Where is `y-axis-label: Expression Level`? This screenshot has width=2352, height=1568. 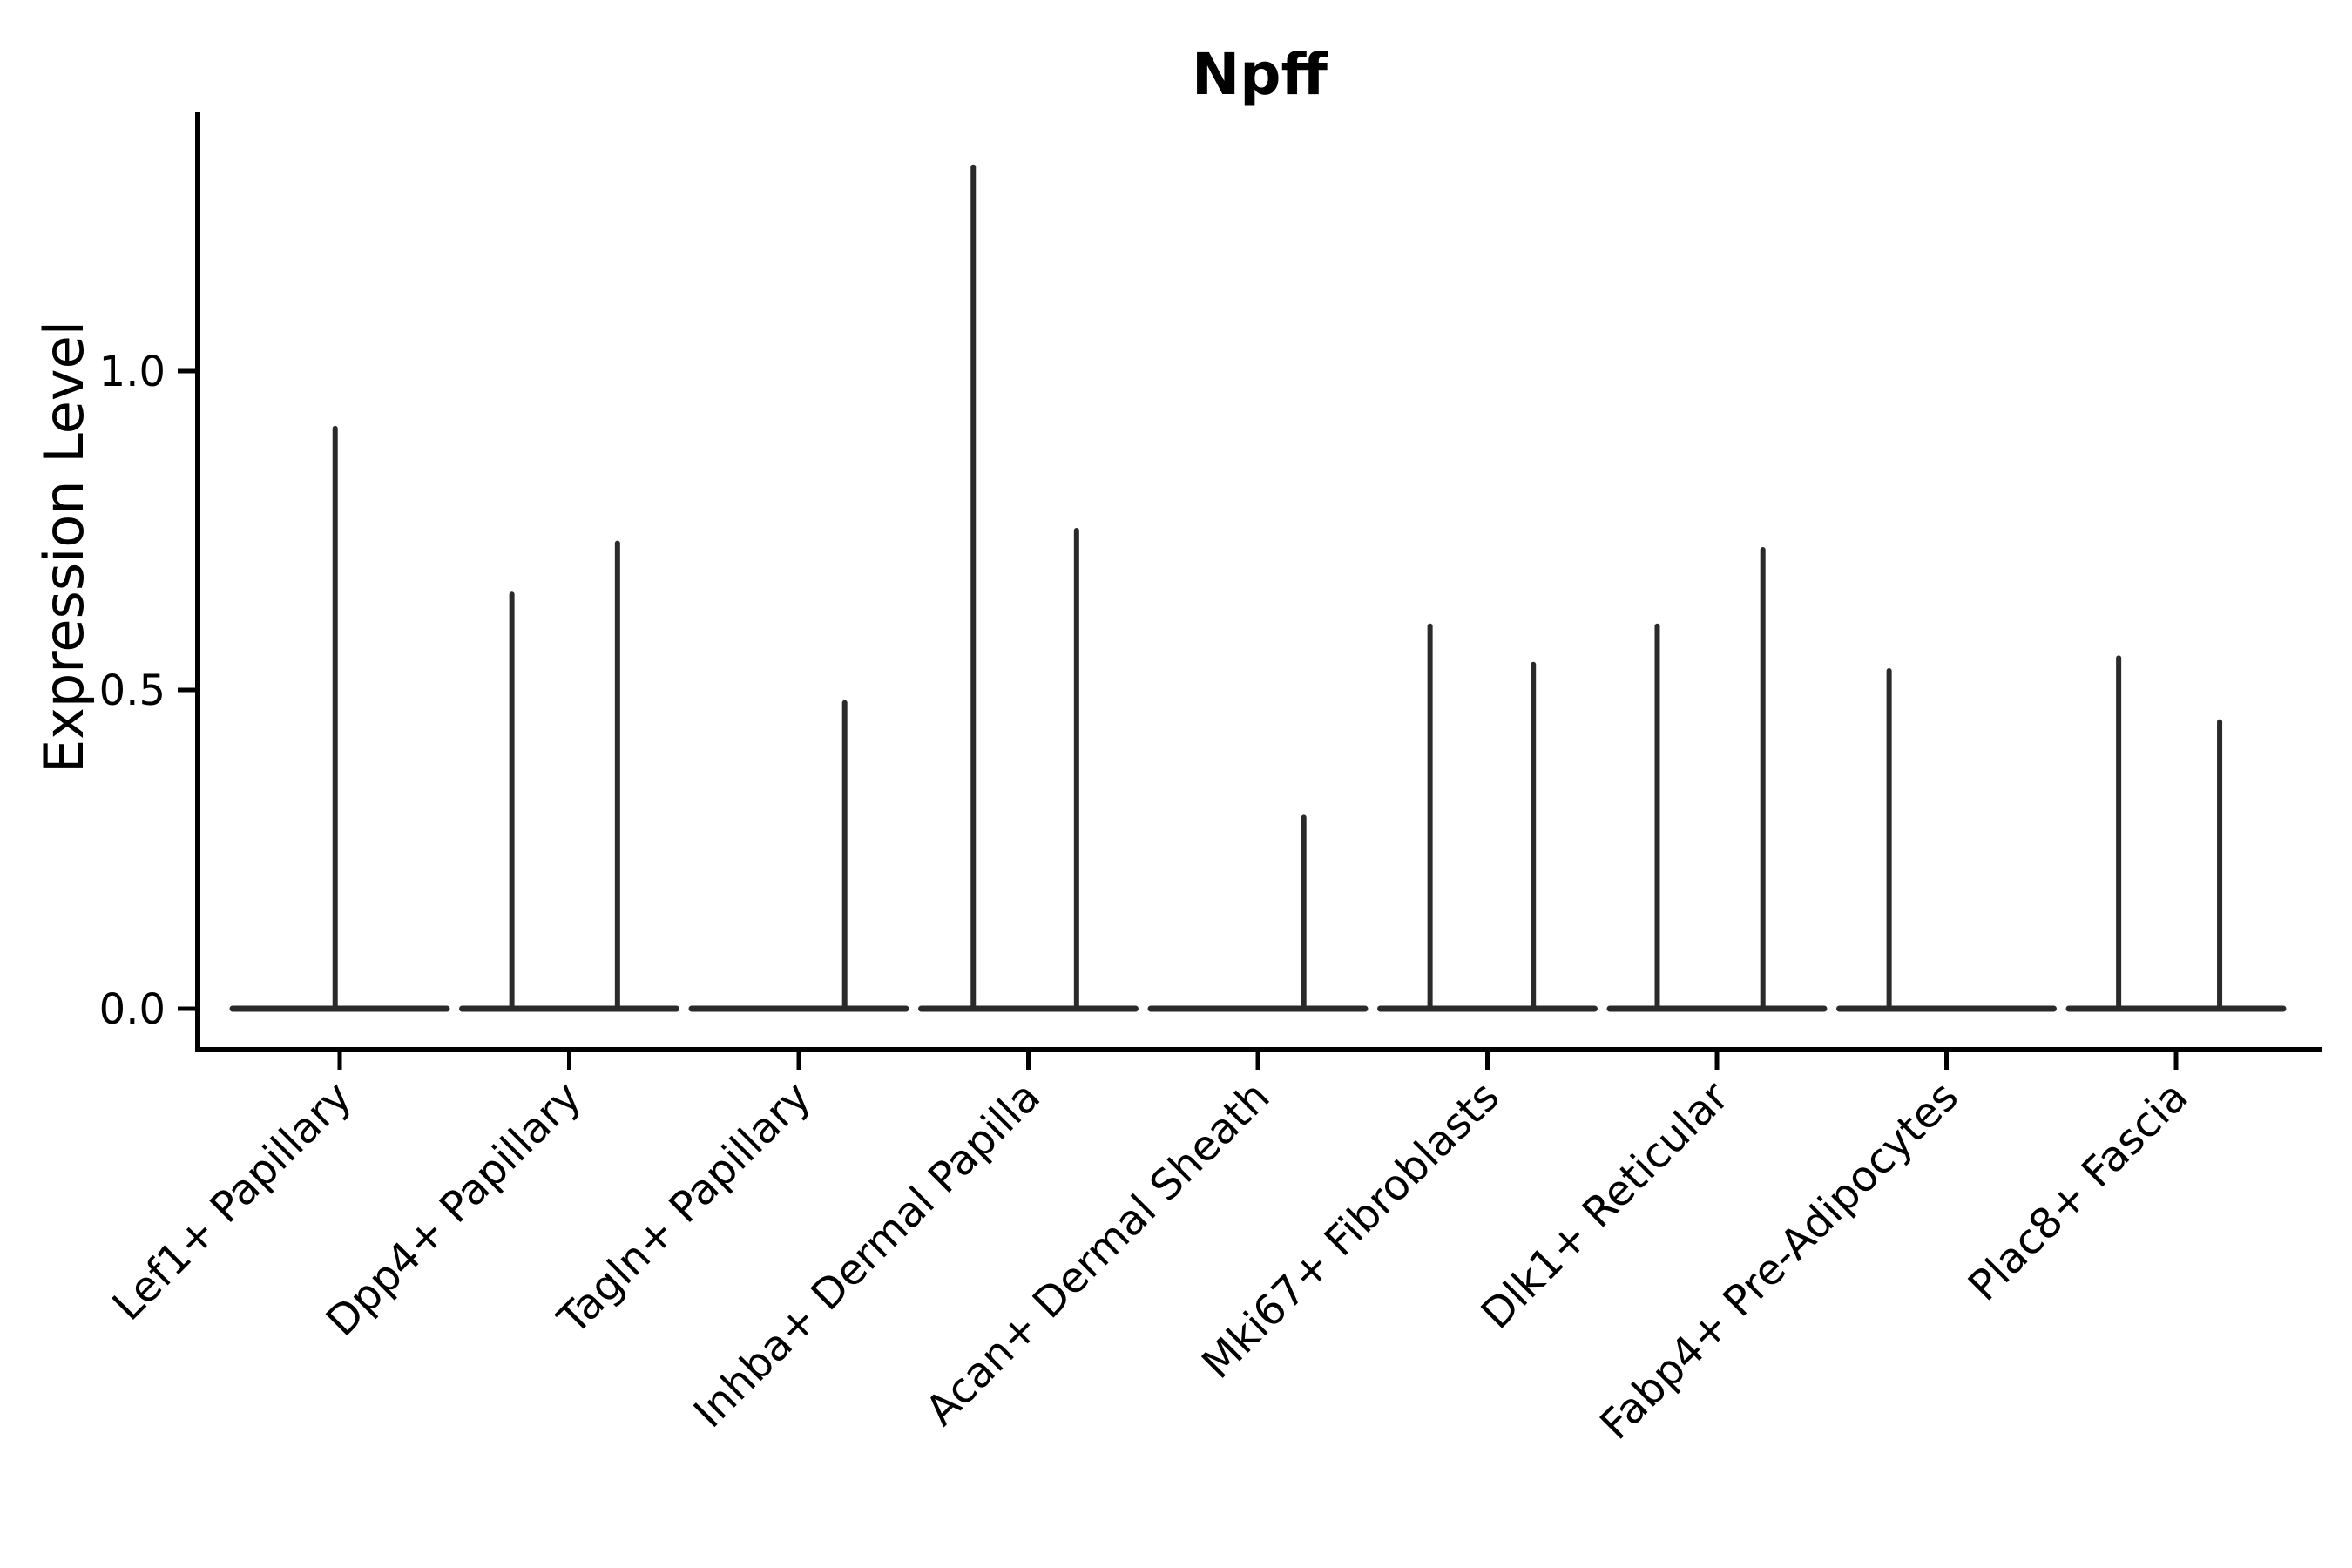
y-axis-label: Expression Level is located at coordinates (64, 547).